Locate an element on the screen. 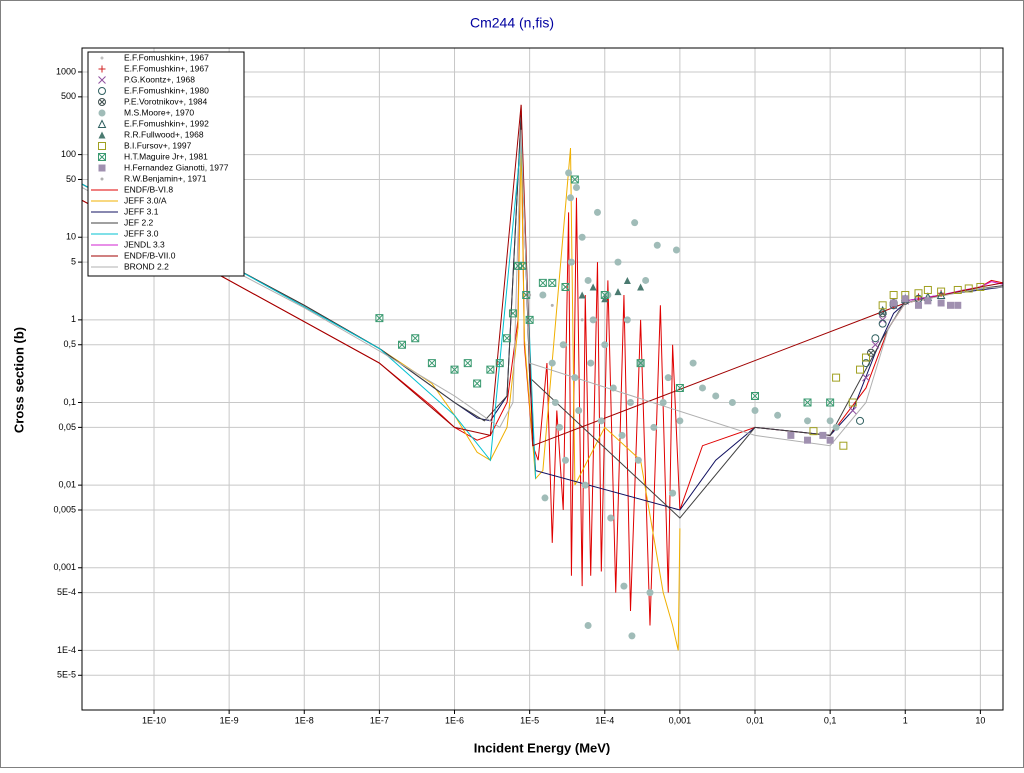 This screenshot has height=773, width=1024. x-tick-label: 1E-7 is located at coordinates (379, 720).